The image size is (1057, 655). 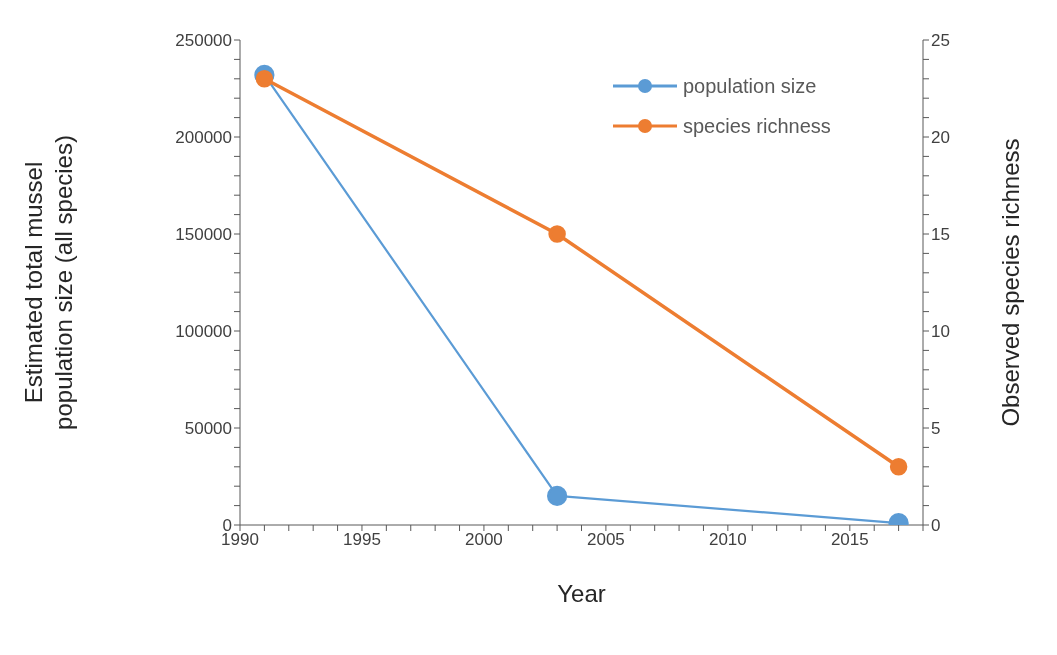 What do you see at coordinates (727, 540) in the screenshot?
I see `x-tick-label: 2010` at bounding box center [727, 540].